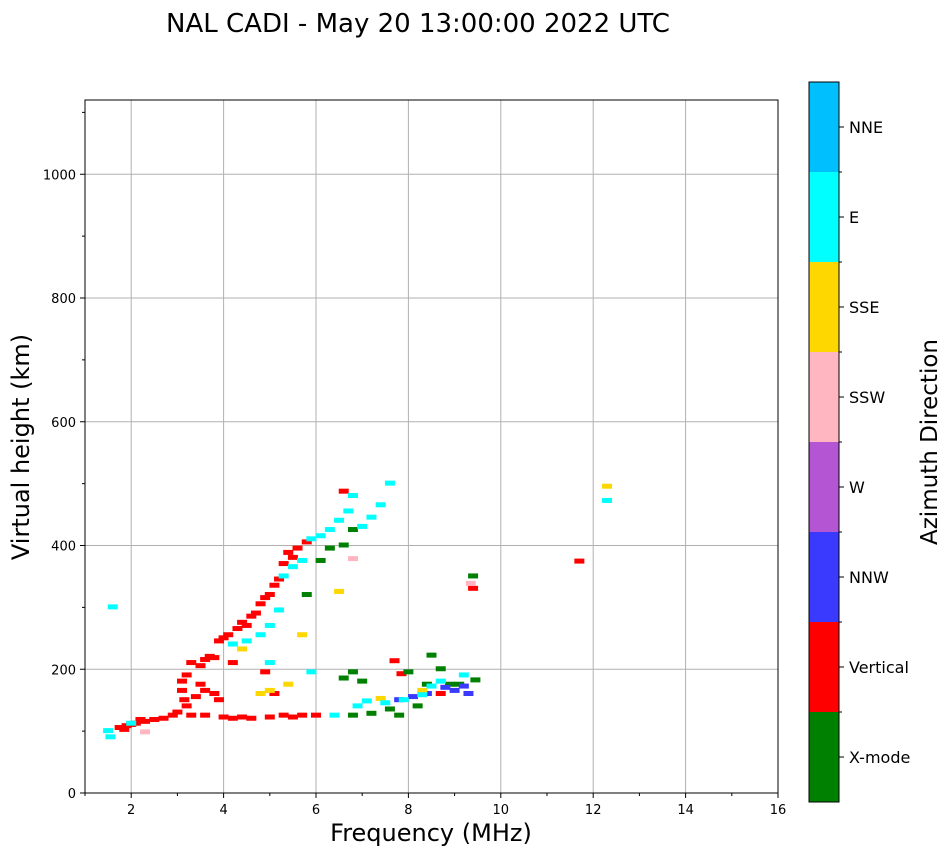  I want to click on colorbar-frame, so click(824, 442).